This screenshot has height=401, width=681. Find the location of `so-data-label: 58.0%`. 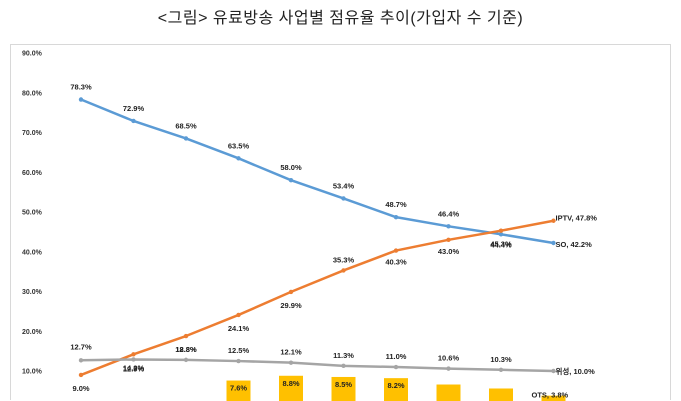

so-data-label: 58.0% is located at coordinates (291, 167).